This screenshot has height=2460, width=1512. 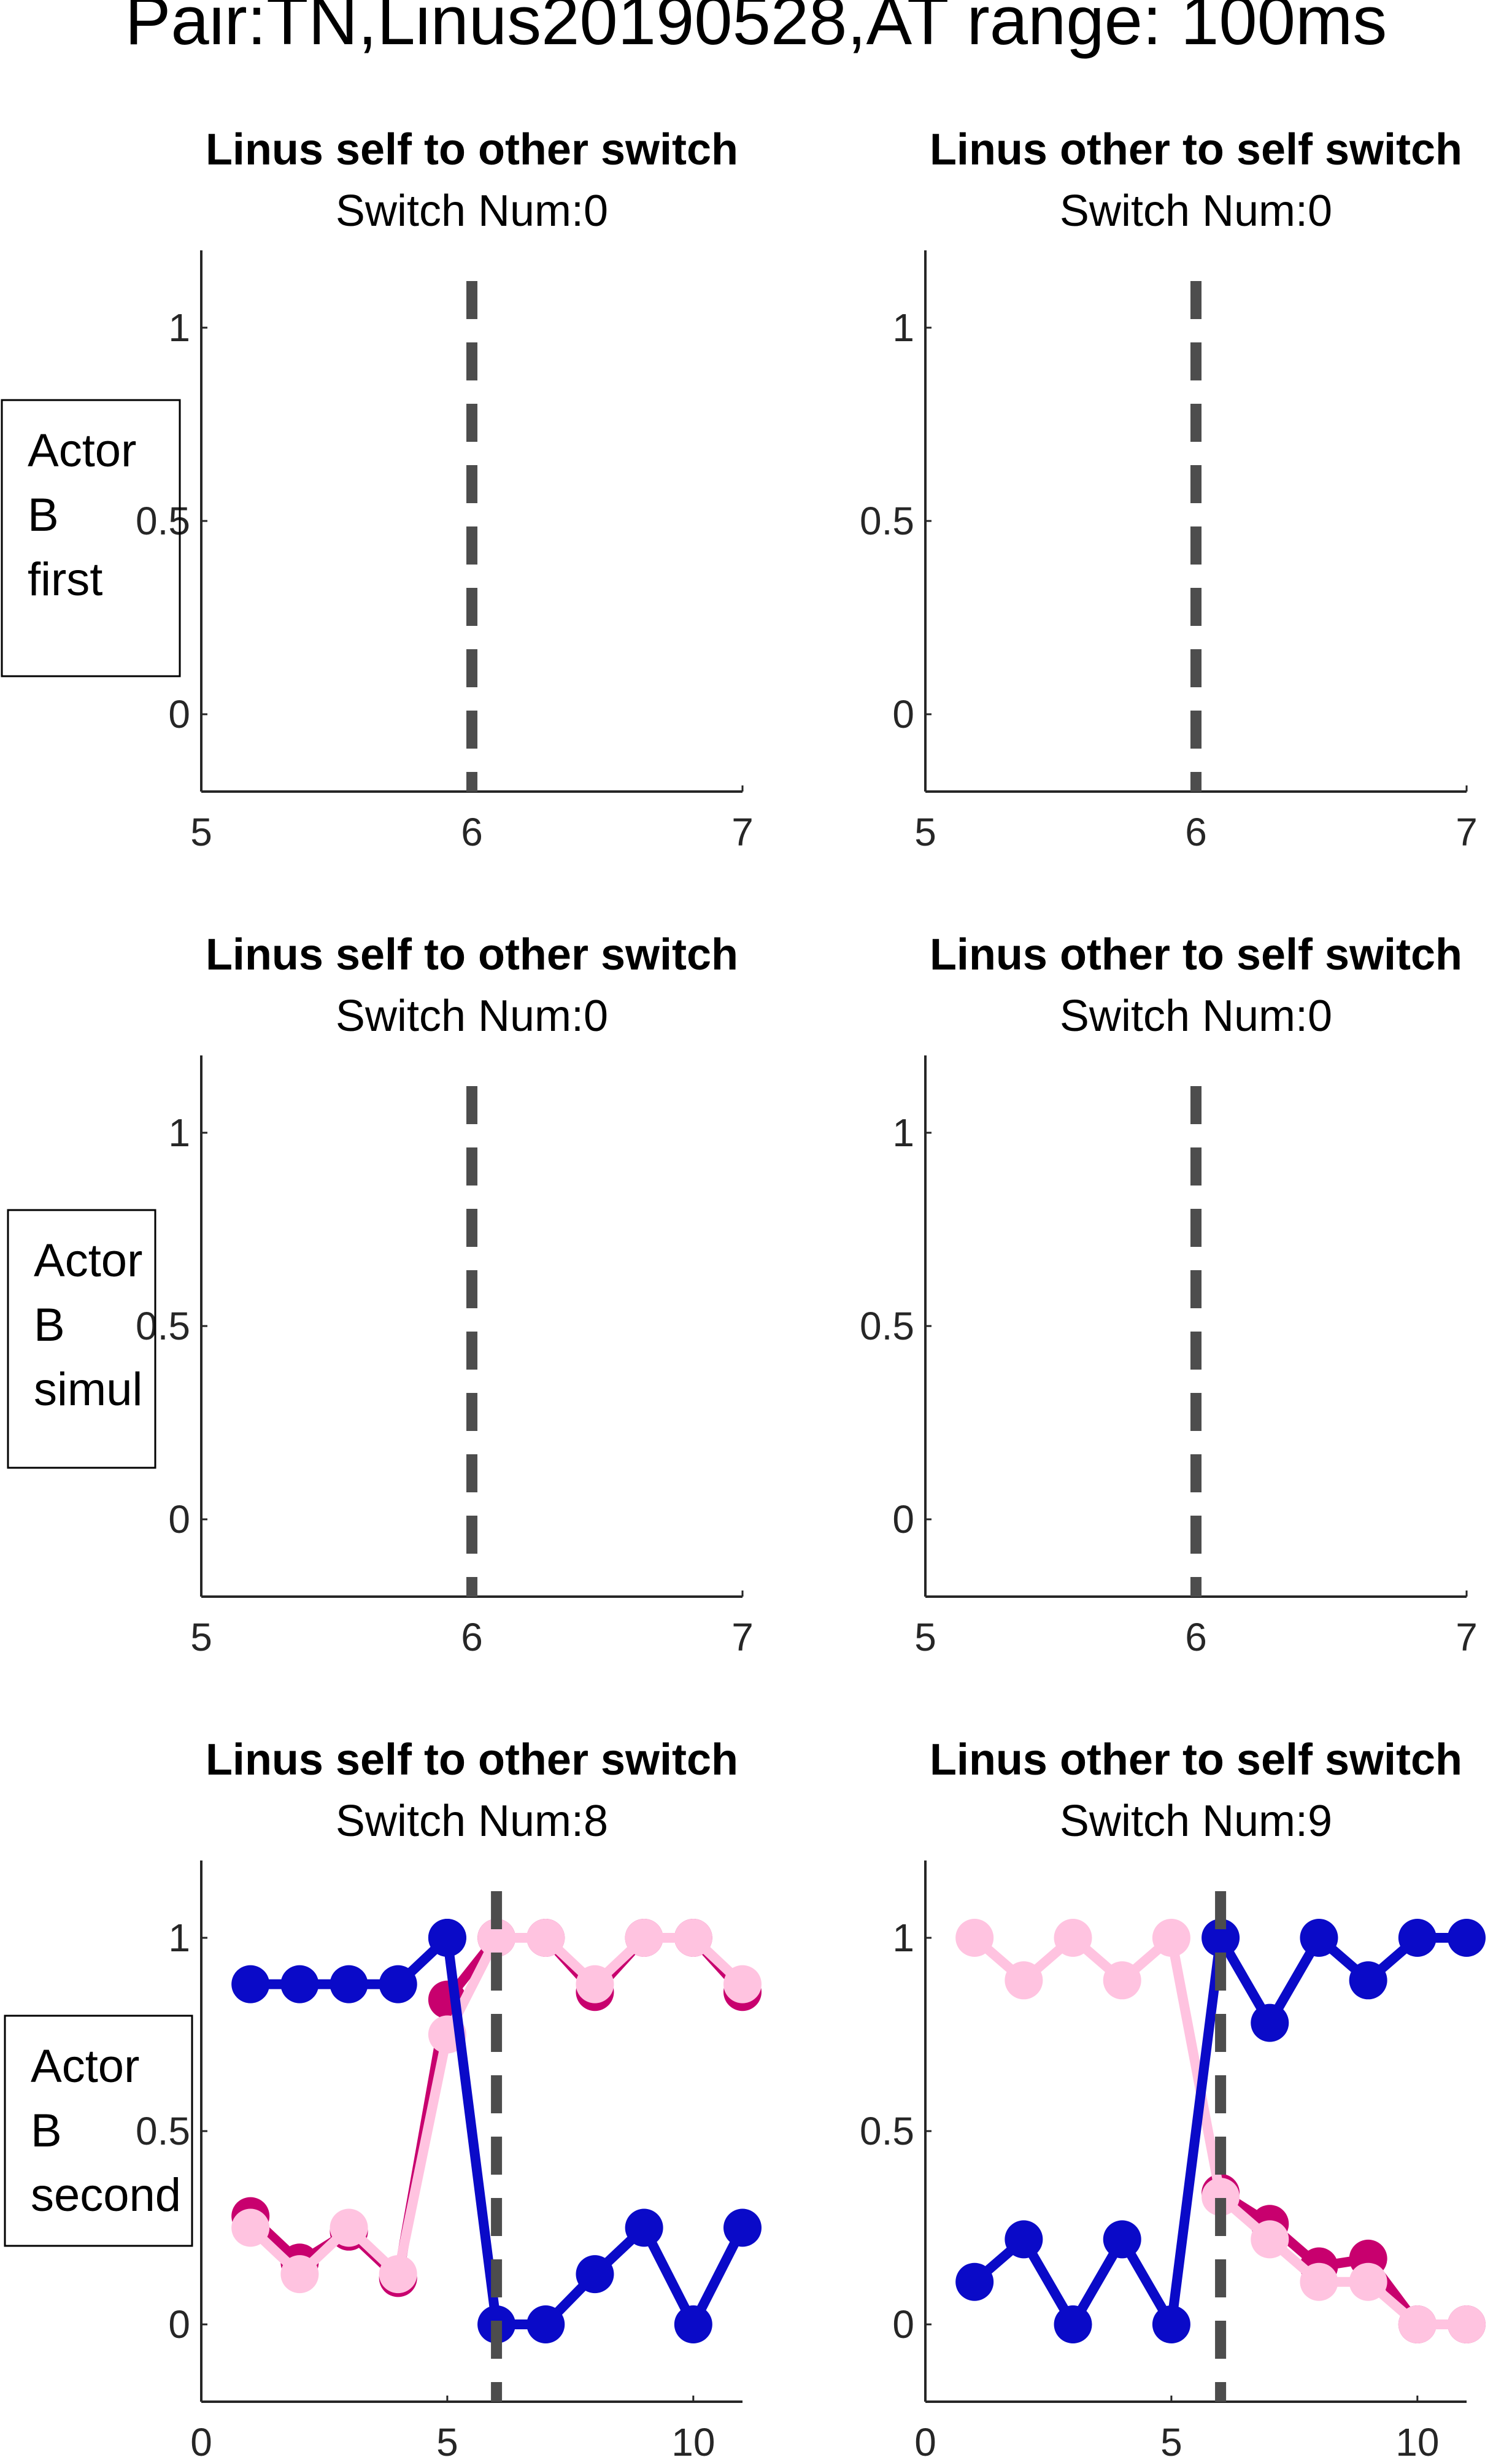 I want to click on figure-title: Pair:TN,Linus20190528,AT range: 100ms, so click(x=756, y=30).